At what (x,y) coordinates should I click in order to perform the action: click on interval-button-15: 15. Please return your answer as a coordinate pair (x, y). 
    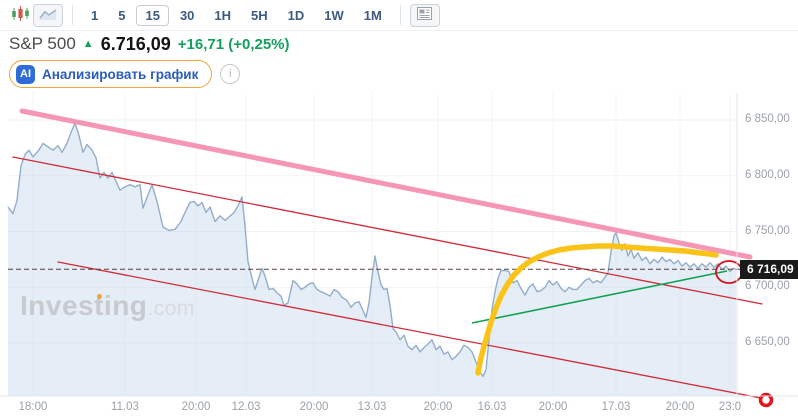
    Looking at the image, I should click on (152, 15).